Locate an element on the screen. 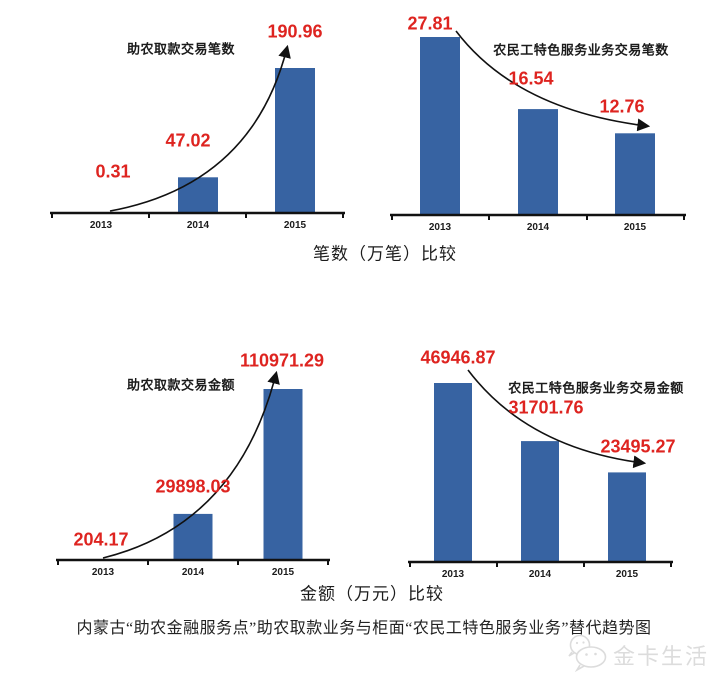 The width and height of the screenshot is (728, 681). watermark: 金卡生活 is located at coordinates (633, 654).